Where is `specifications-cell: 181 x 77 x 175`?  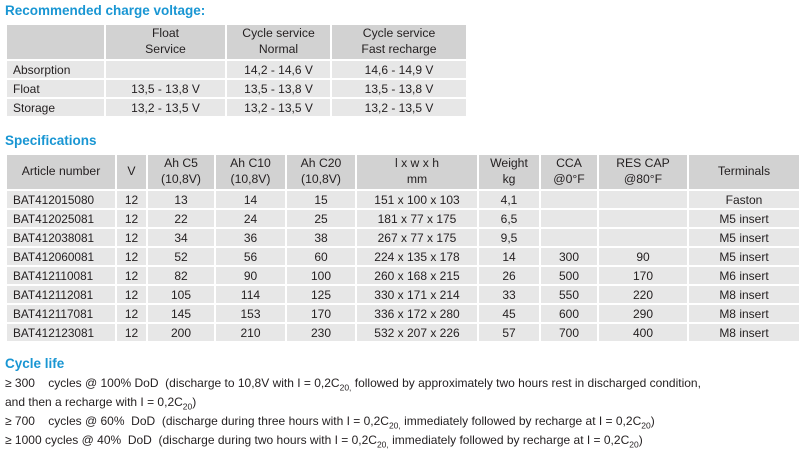 specifications-cell: 181 x 77 x 175 is located at coordinates (417, 218).